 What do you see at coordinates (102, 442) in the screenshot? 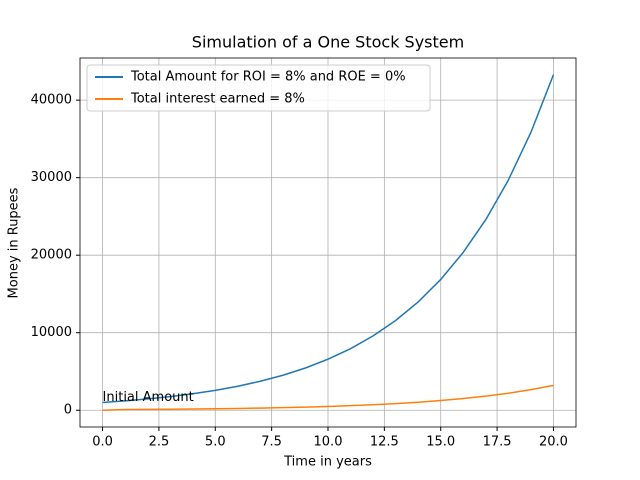
I see `x-tick-label: 0.0` at bounding box center [102, 442].